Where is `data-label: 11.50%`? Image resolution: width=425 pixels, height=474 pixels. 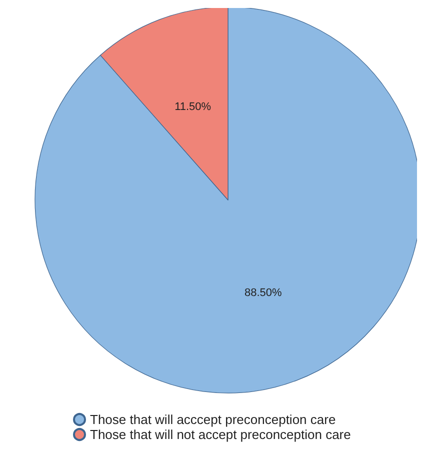 data-label: 11.50% is located at coordinates (193, 106).